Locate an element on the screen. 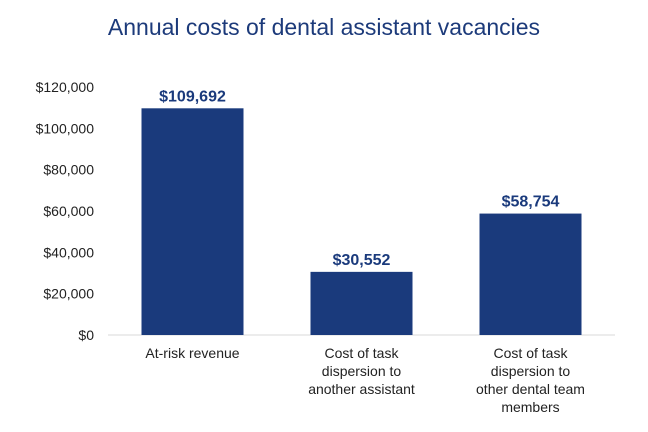 This screenshot has width=648, height=432. y-tick-label: $120,000 is located at coordinates (65, 87).